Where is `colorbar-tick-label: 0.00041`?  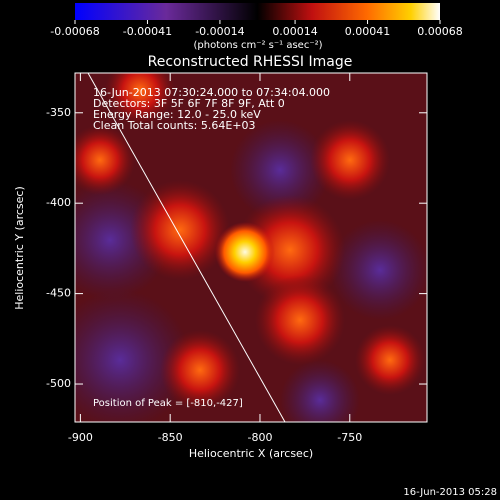 colorbar-tick-label: 0.00041 is located at coordinates (368, 31).